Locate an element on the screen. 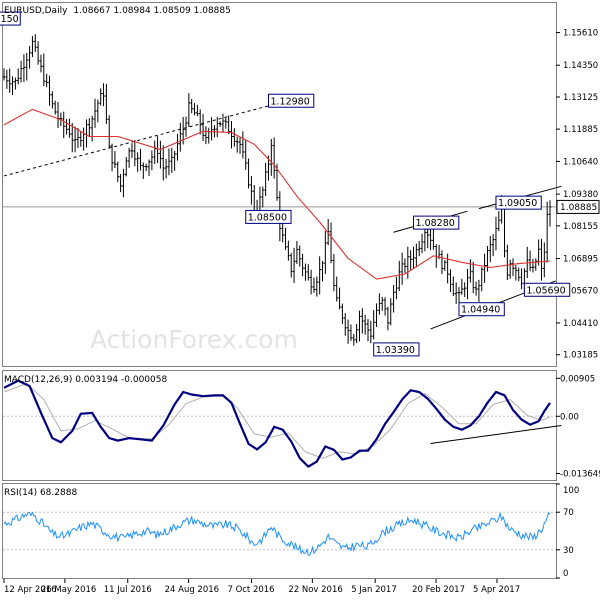  x-tick-label: 24 Aug 2016 is located at coordinates (192, 590).